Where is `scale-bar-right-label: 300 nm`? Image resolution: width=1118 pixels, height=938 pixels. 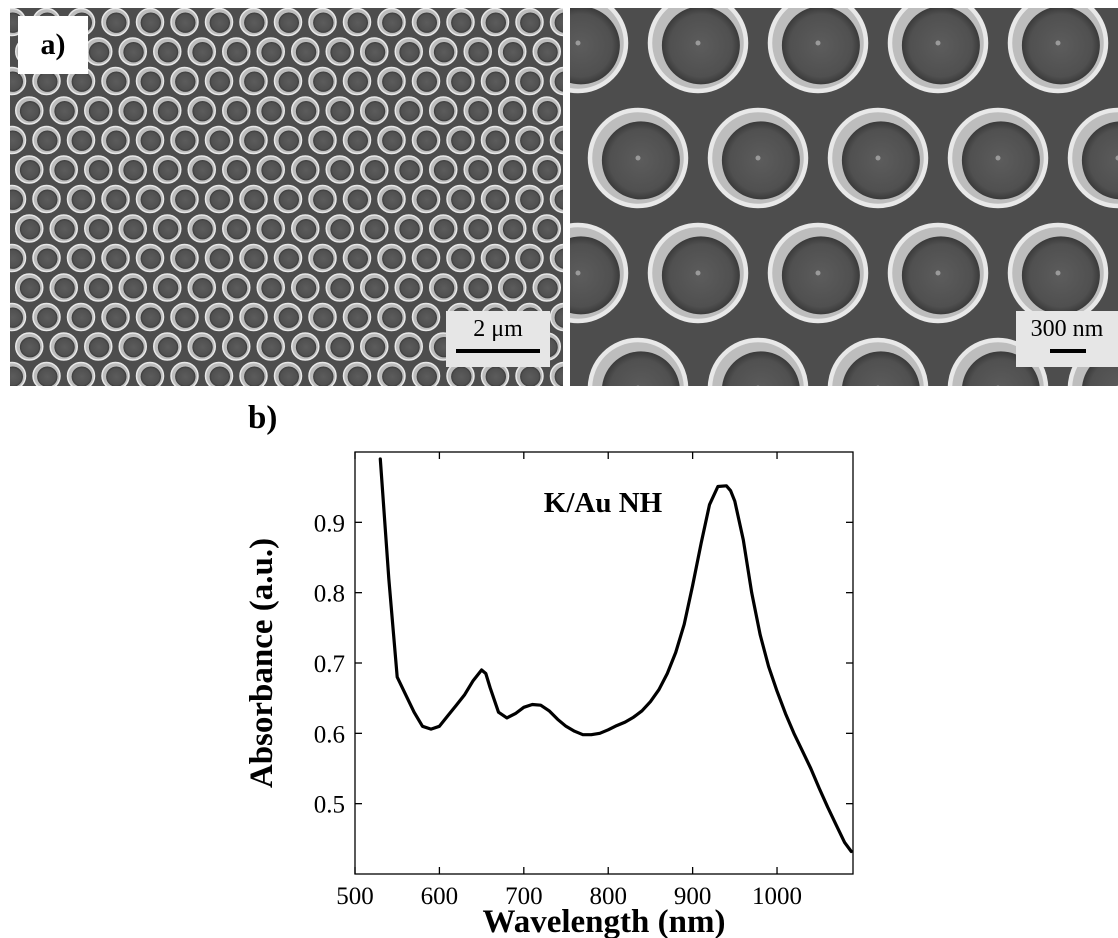
scale-bar-right-label: 300 nm is located at coordinates (1067, 329).